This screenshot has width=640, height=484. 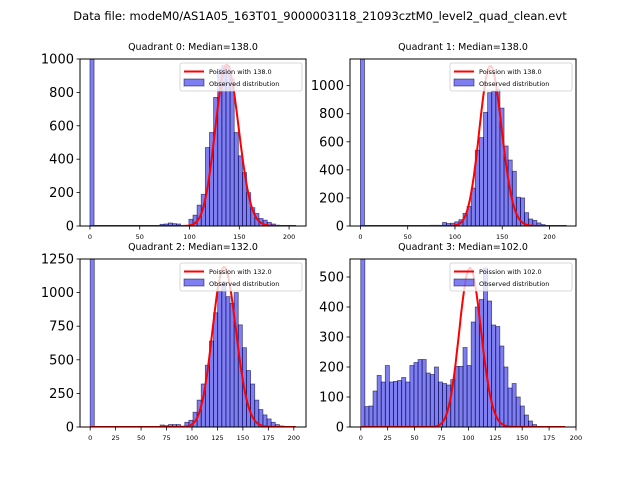 I want to click on y-tick-label: 250, so click(x=61, y=394).